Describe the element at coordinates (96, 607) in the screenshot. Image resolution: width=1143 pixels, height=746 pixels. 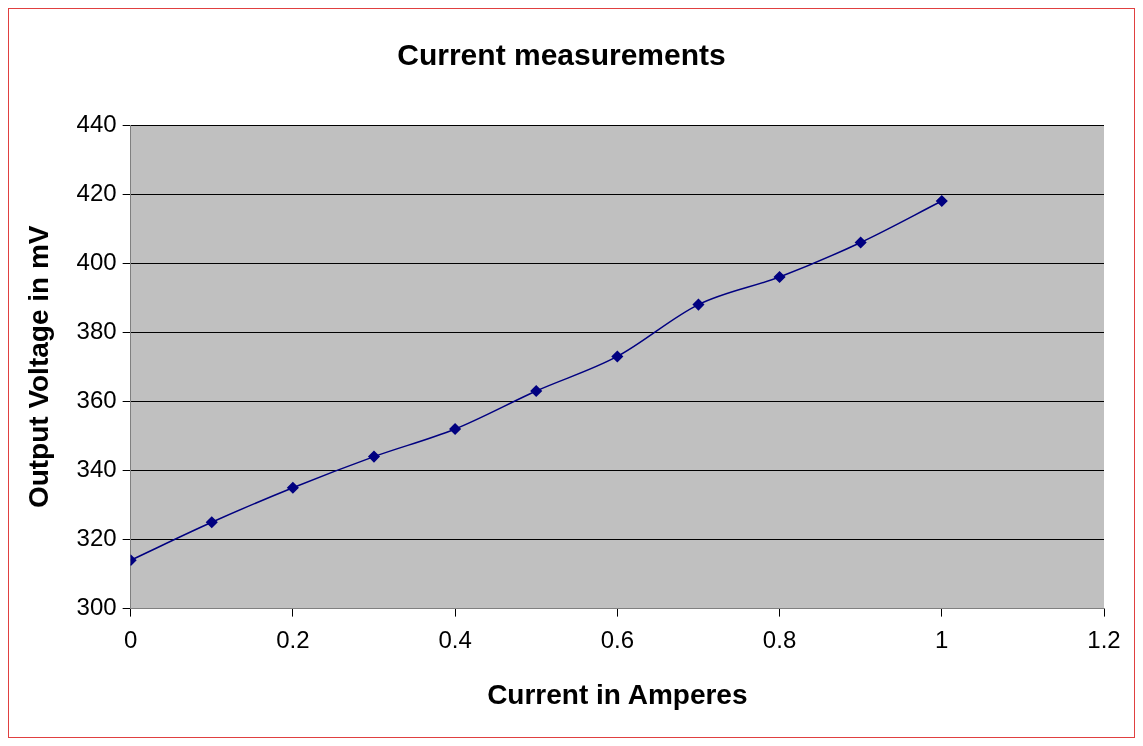
I see `y-tick-label: 300` at that location.